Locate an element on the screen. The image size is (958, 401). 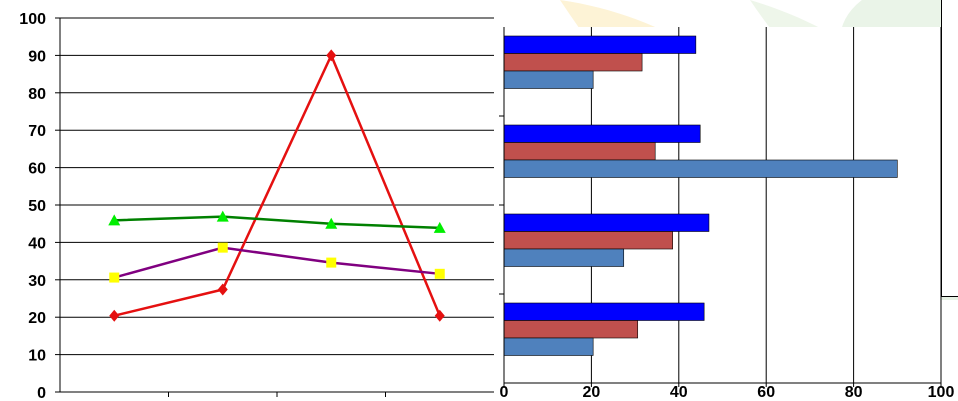
bar-x-tick-label: 40 is located at coordinates (679, 392).